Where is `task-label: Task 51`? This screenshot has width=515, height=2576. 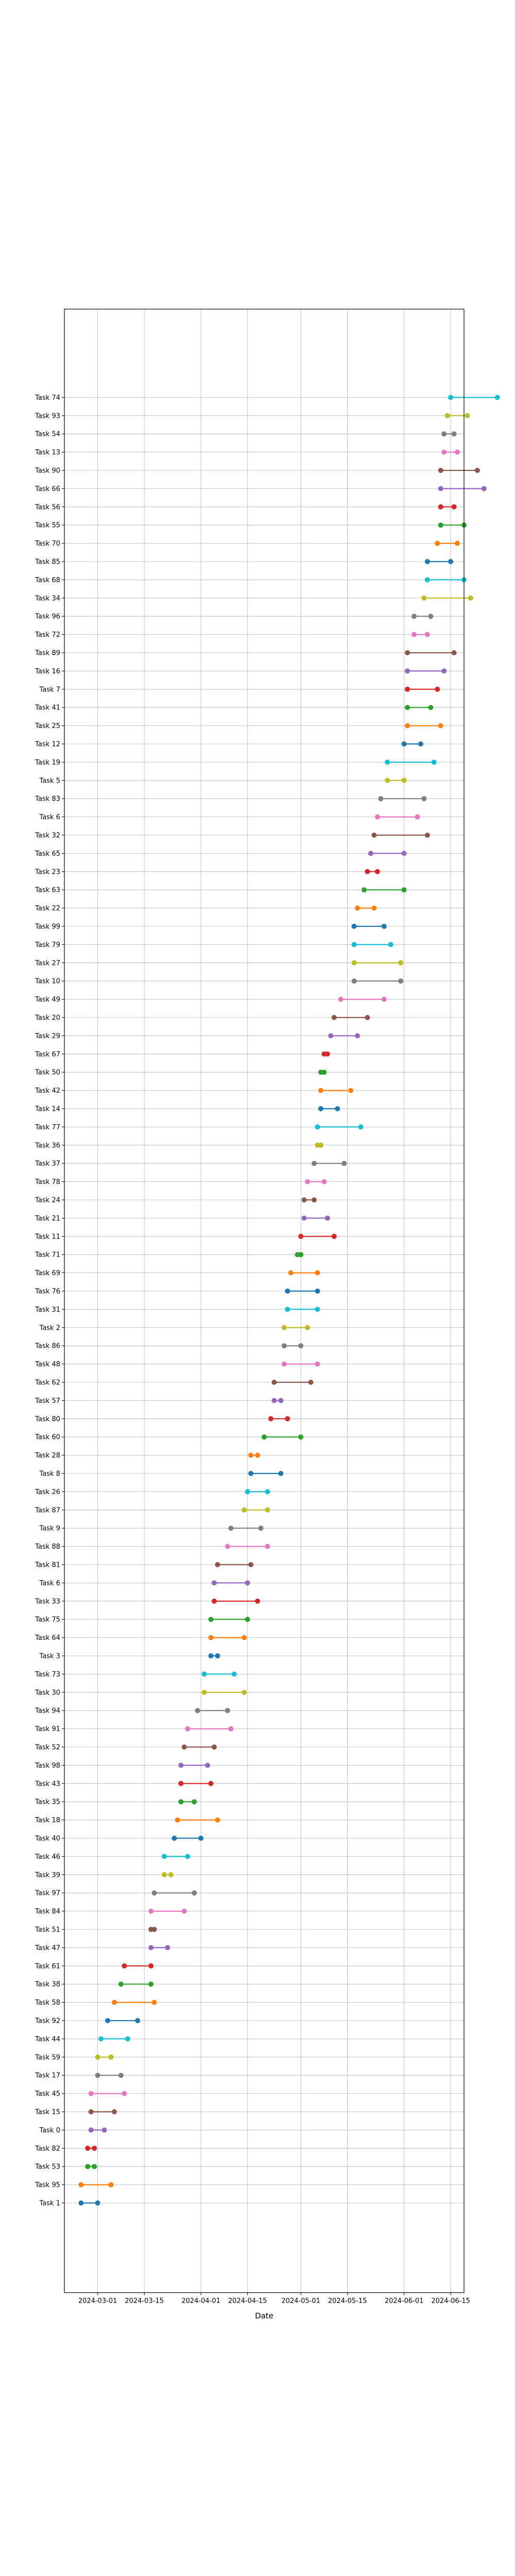 task-label: Task 51 is located at coordinates (47, 1930).